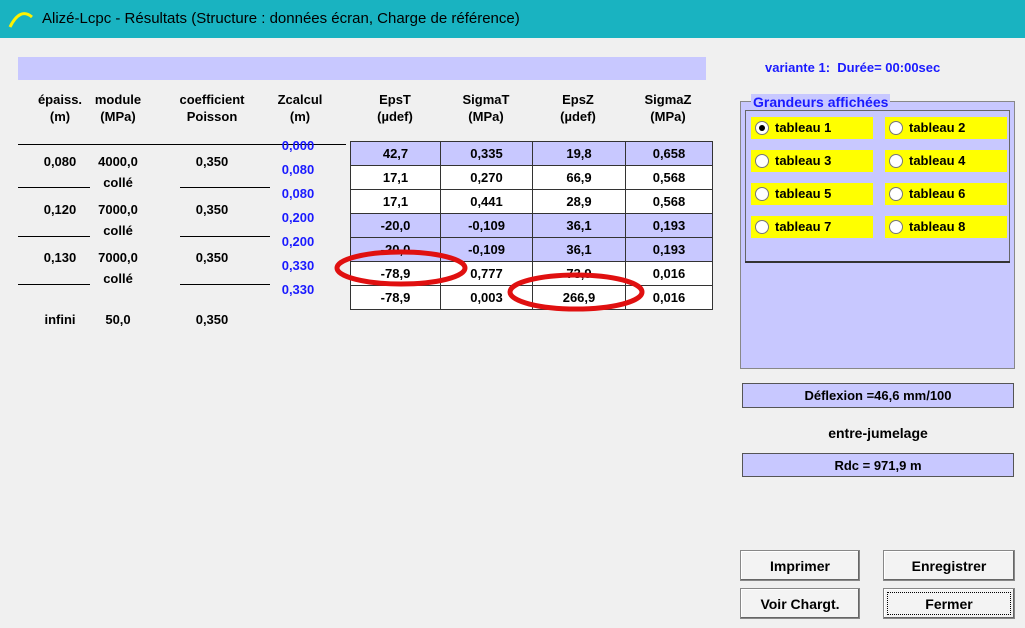 This screenshot has height=628, width=1025. What do you see at coordinates (60, 257) in the screenshot?
I see `layer-value: 0,130` at bounding box center [60, 257].